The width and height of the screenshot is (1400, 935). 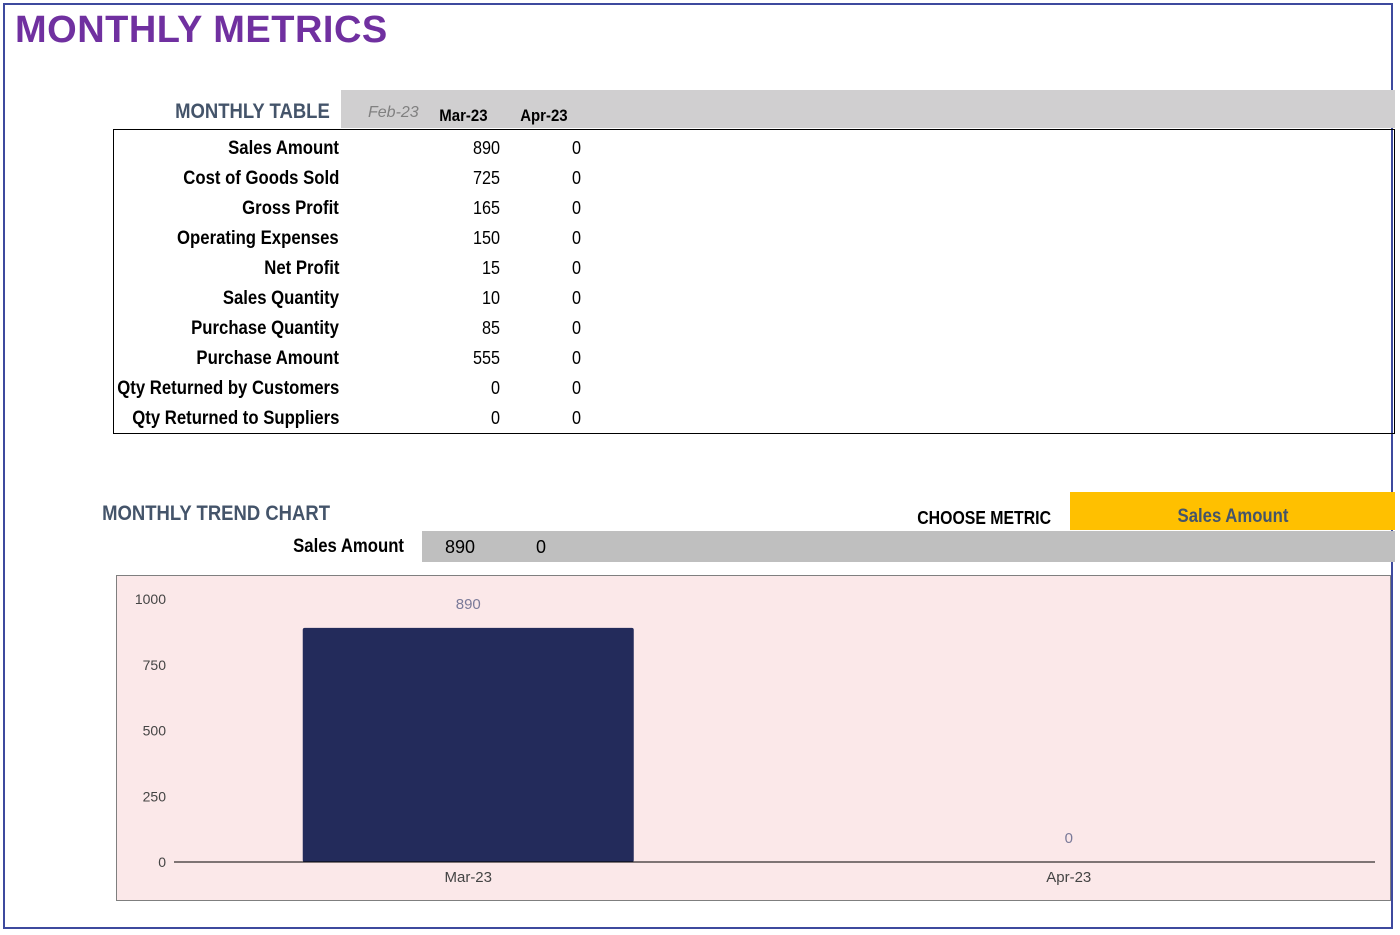 I want to click on trend-row-label: Sales Amount, so click(x=348, y=546).